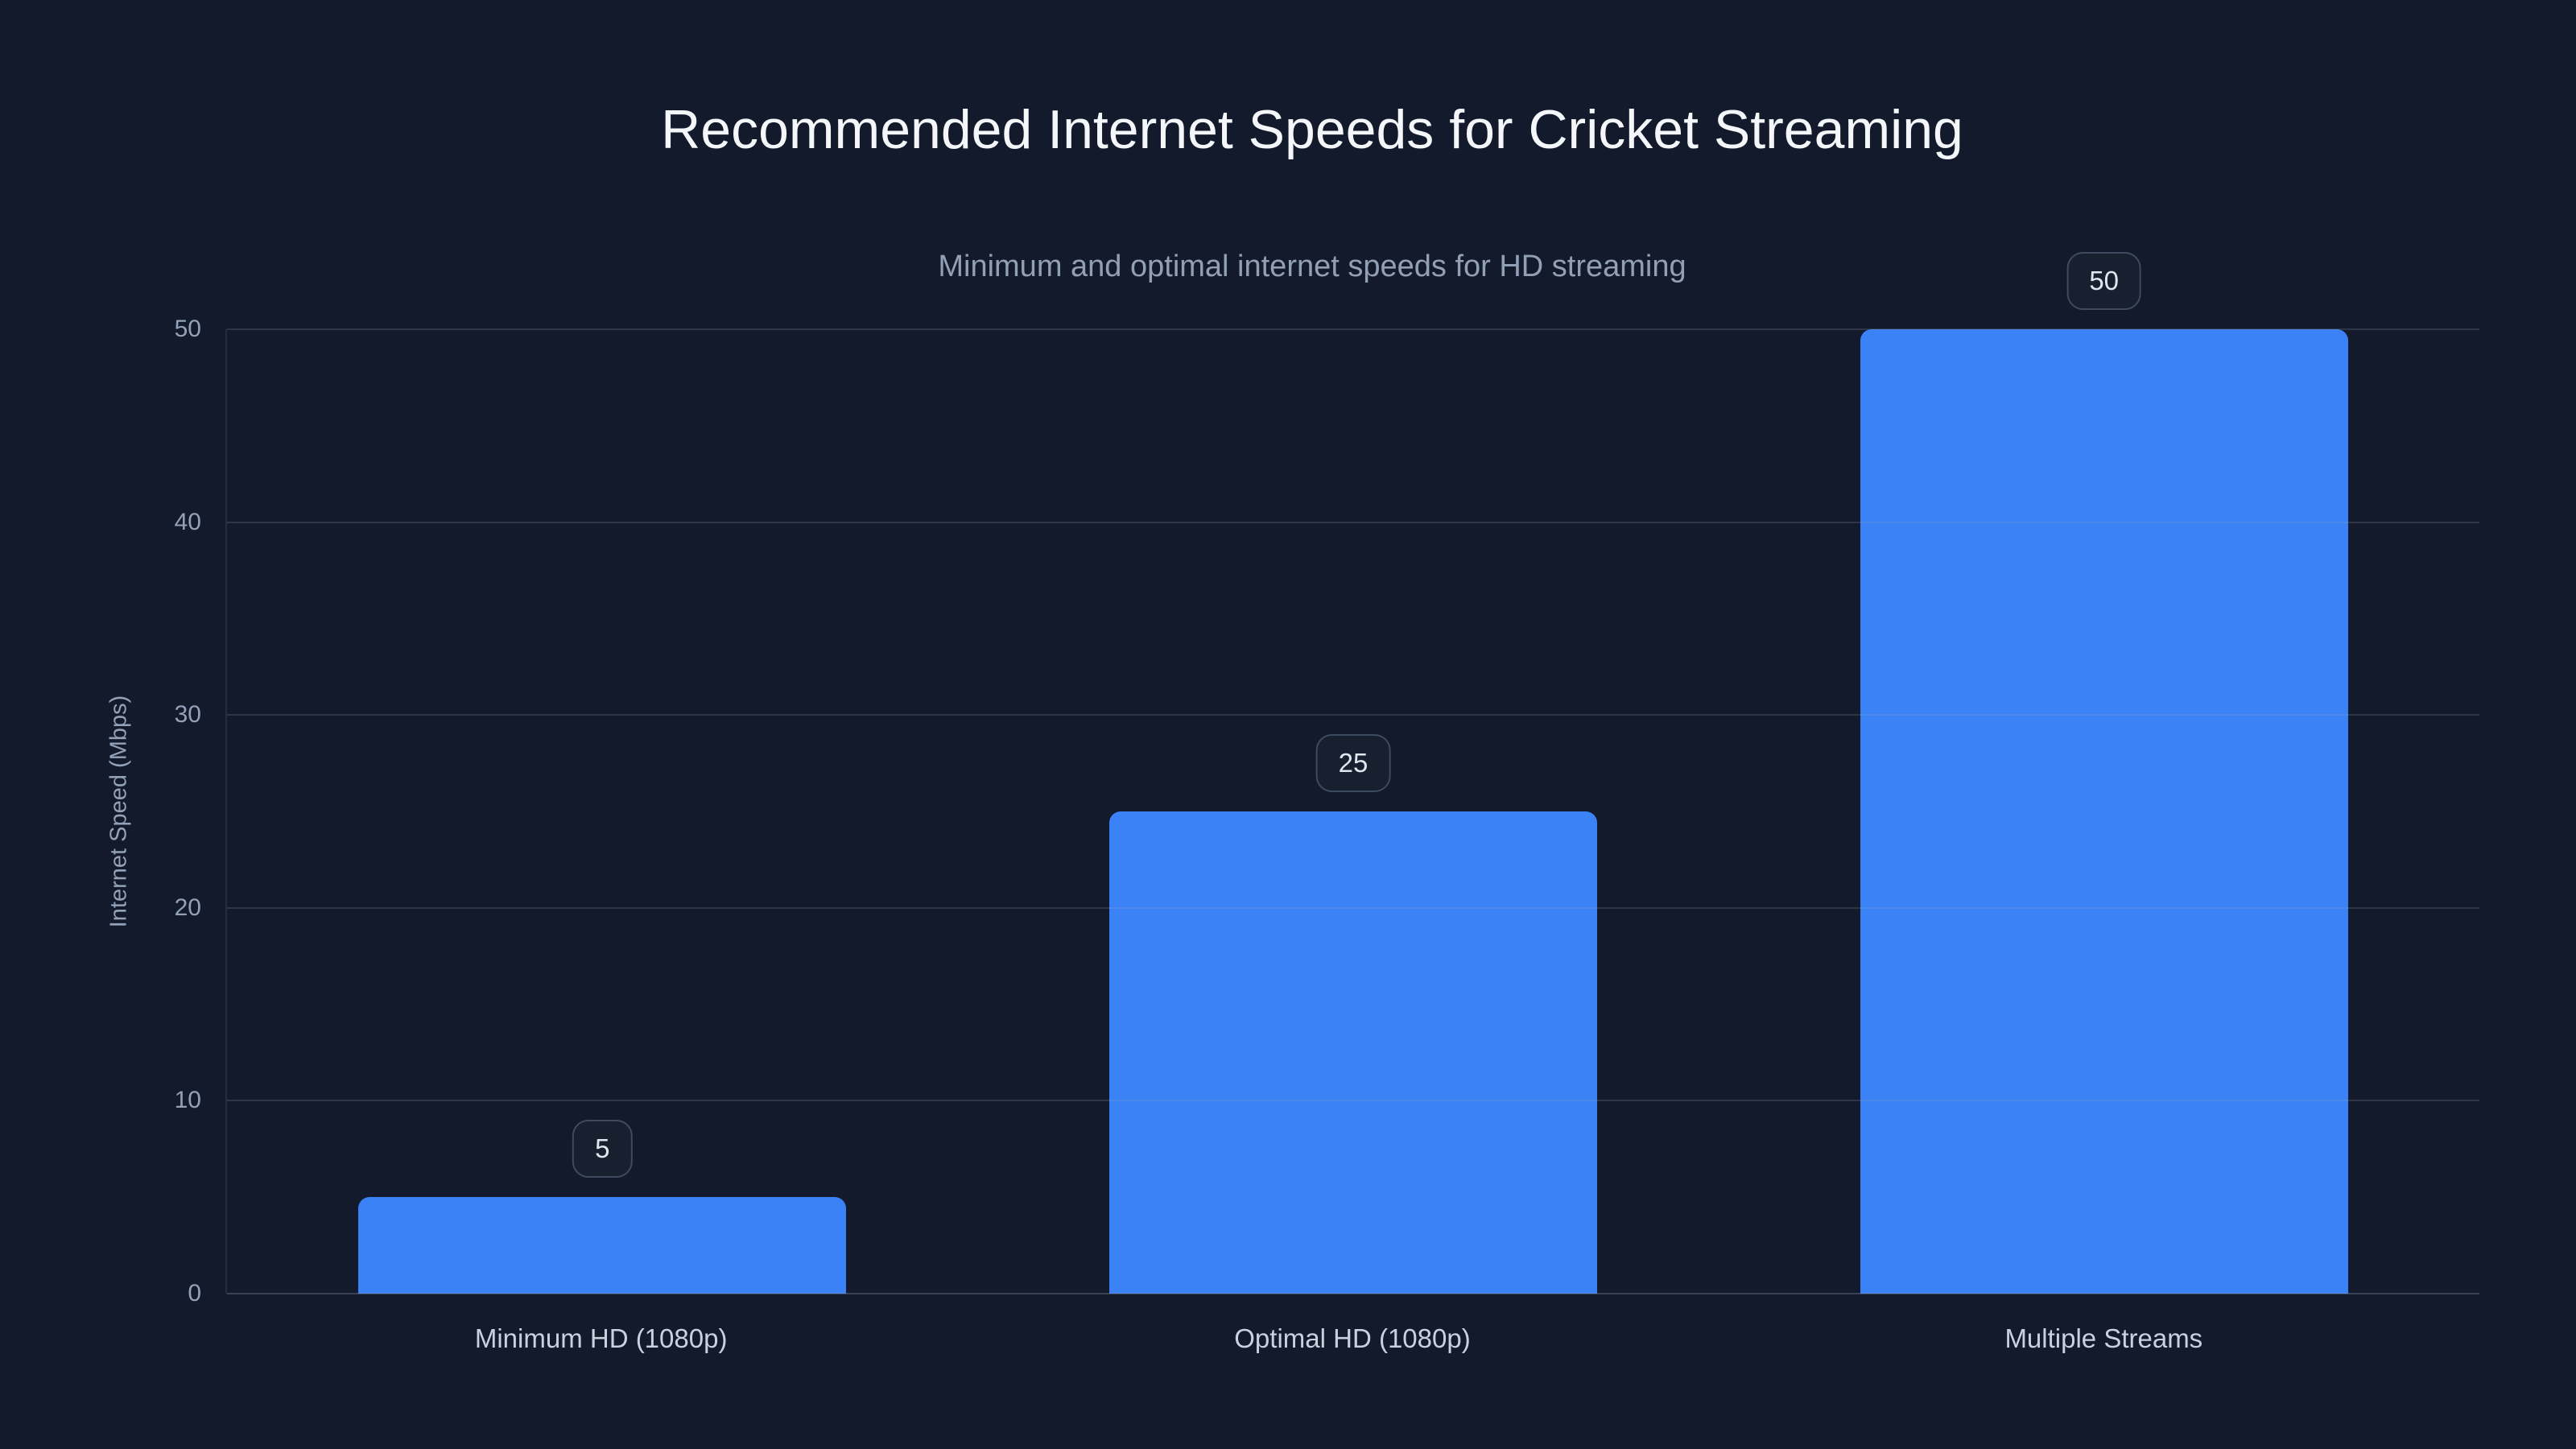  I want to click on y-tick-label-40: 40, so click(187, 521).